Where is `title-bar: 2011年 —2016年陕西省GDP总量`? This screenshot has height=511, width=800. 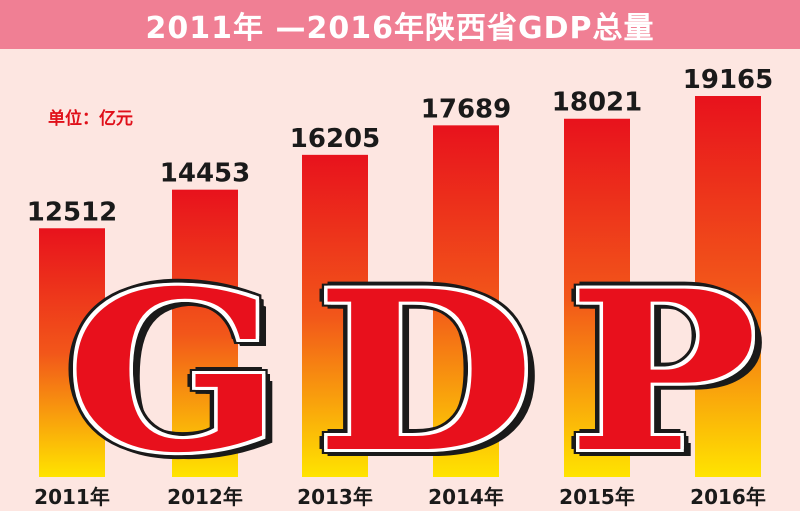
title-bar: 2011年 —2016年陕西省GDP总量 is located at coordinates (400, 24).